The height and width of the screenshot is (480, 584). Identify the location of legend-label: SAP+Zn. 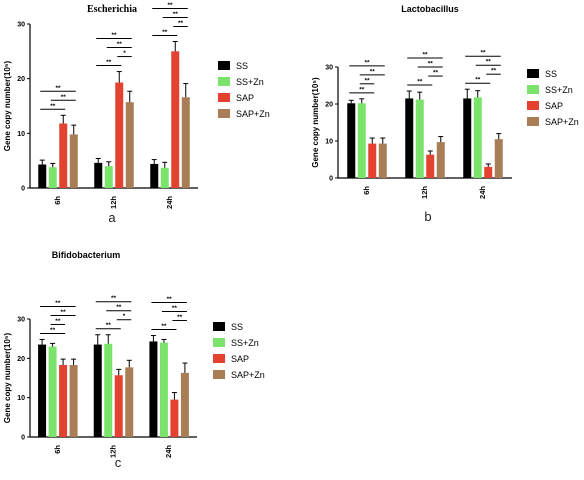
(248, 375).